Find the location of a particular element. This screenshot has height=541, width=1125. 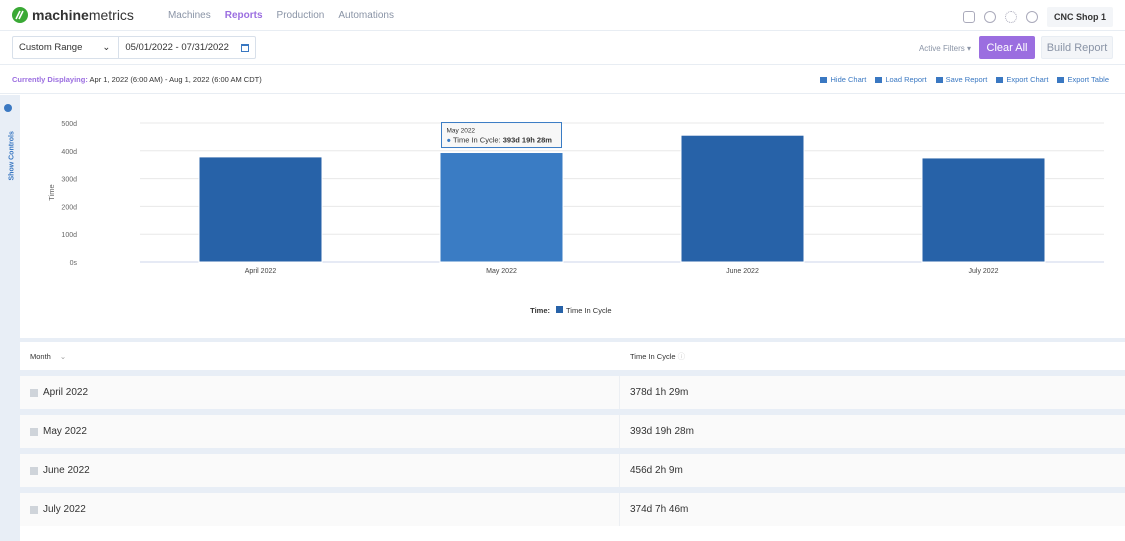

month-value: July 2022 is located at coordinates (64, 509).